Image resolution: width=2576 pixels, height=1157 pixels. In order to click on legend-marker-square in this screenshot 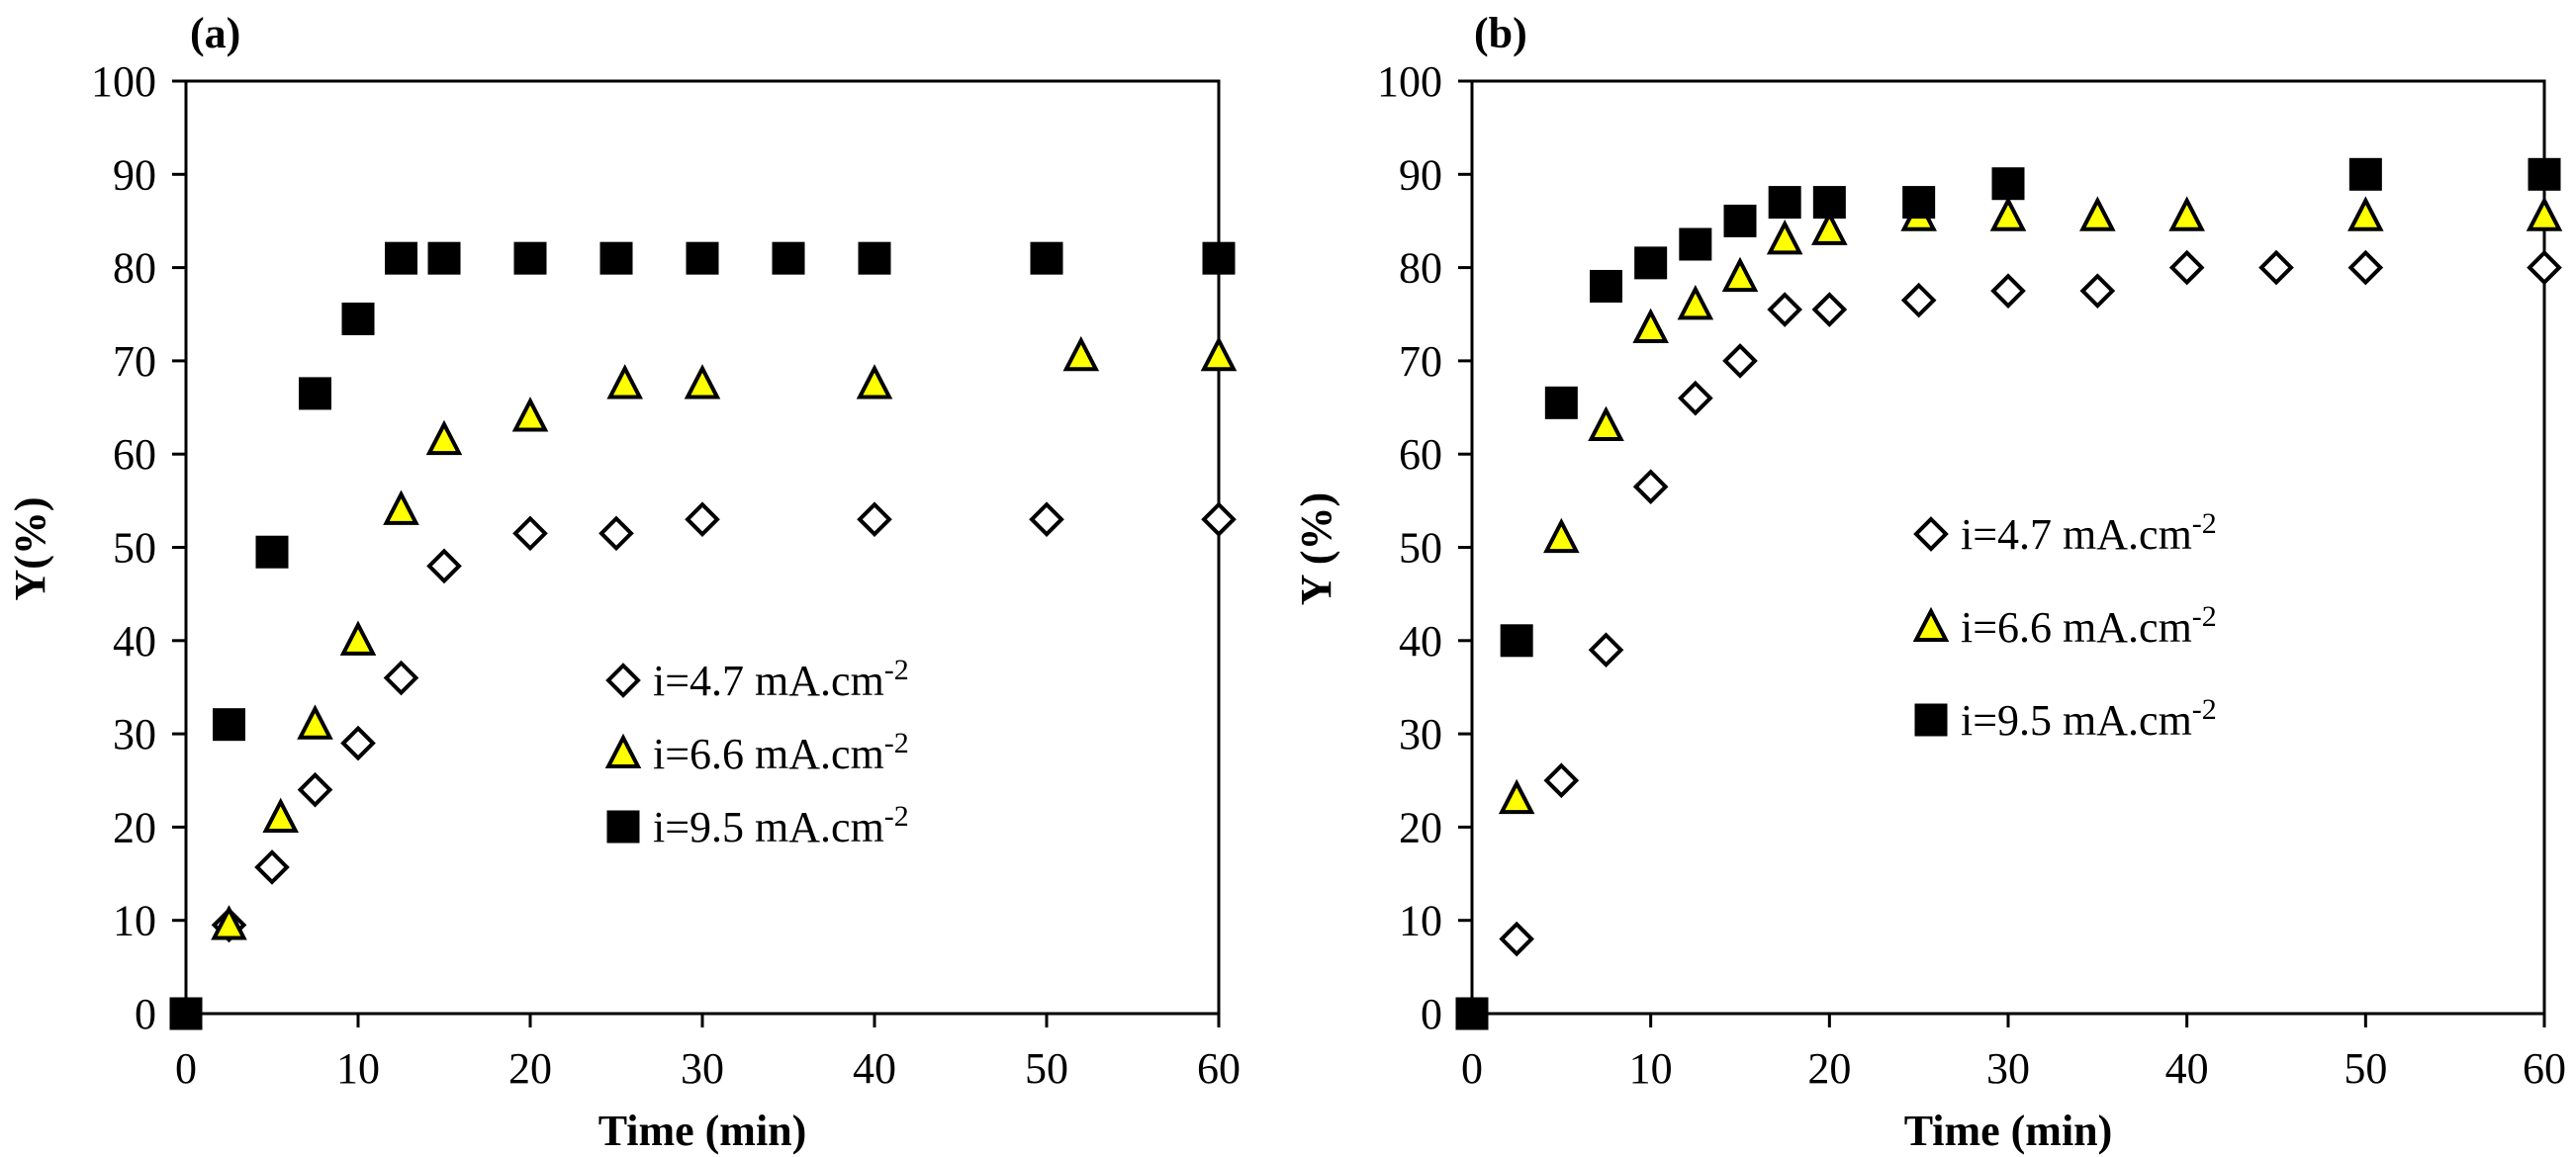, I will do `click(1931, 720)`.